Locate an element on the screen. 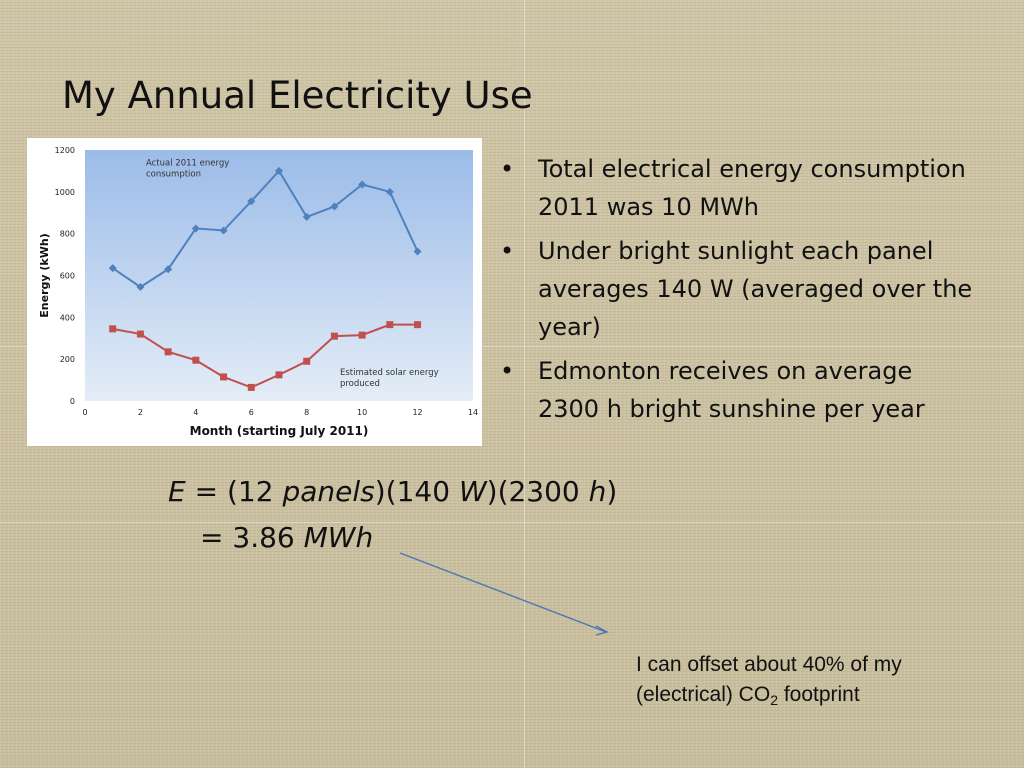  equation-variable: W is located at coordinates (472, 491).